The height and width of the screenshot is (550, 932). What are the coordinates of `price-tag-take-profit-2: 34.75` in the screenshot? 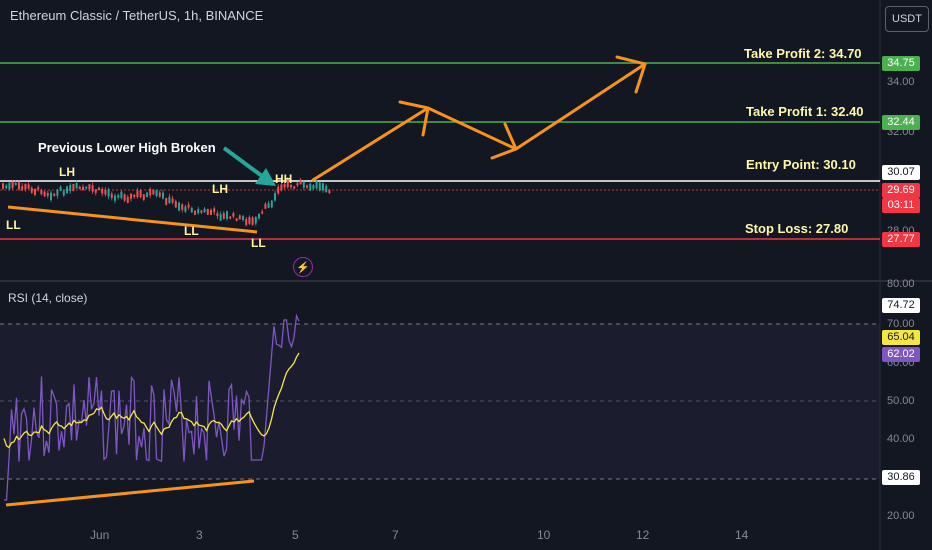 It's located at (901, 63).